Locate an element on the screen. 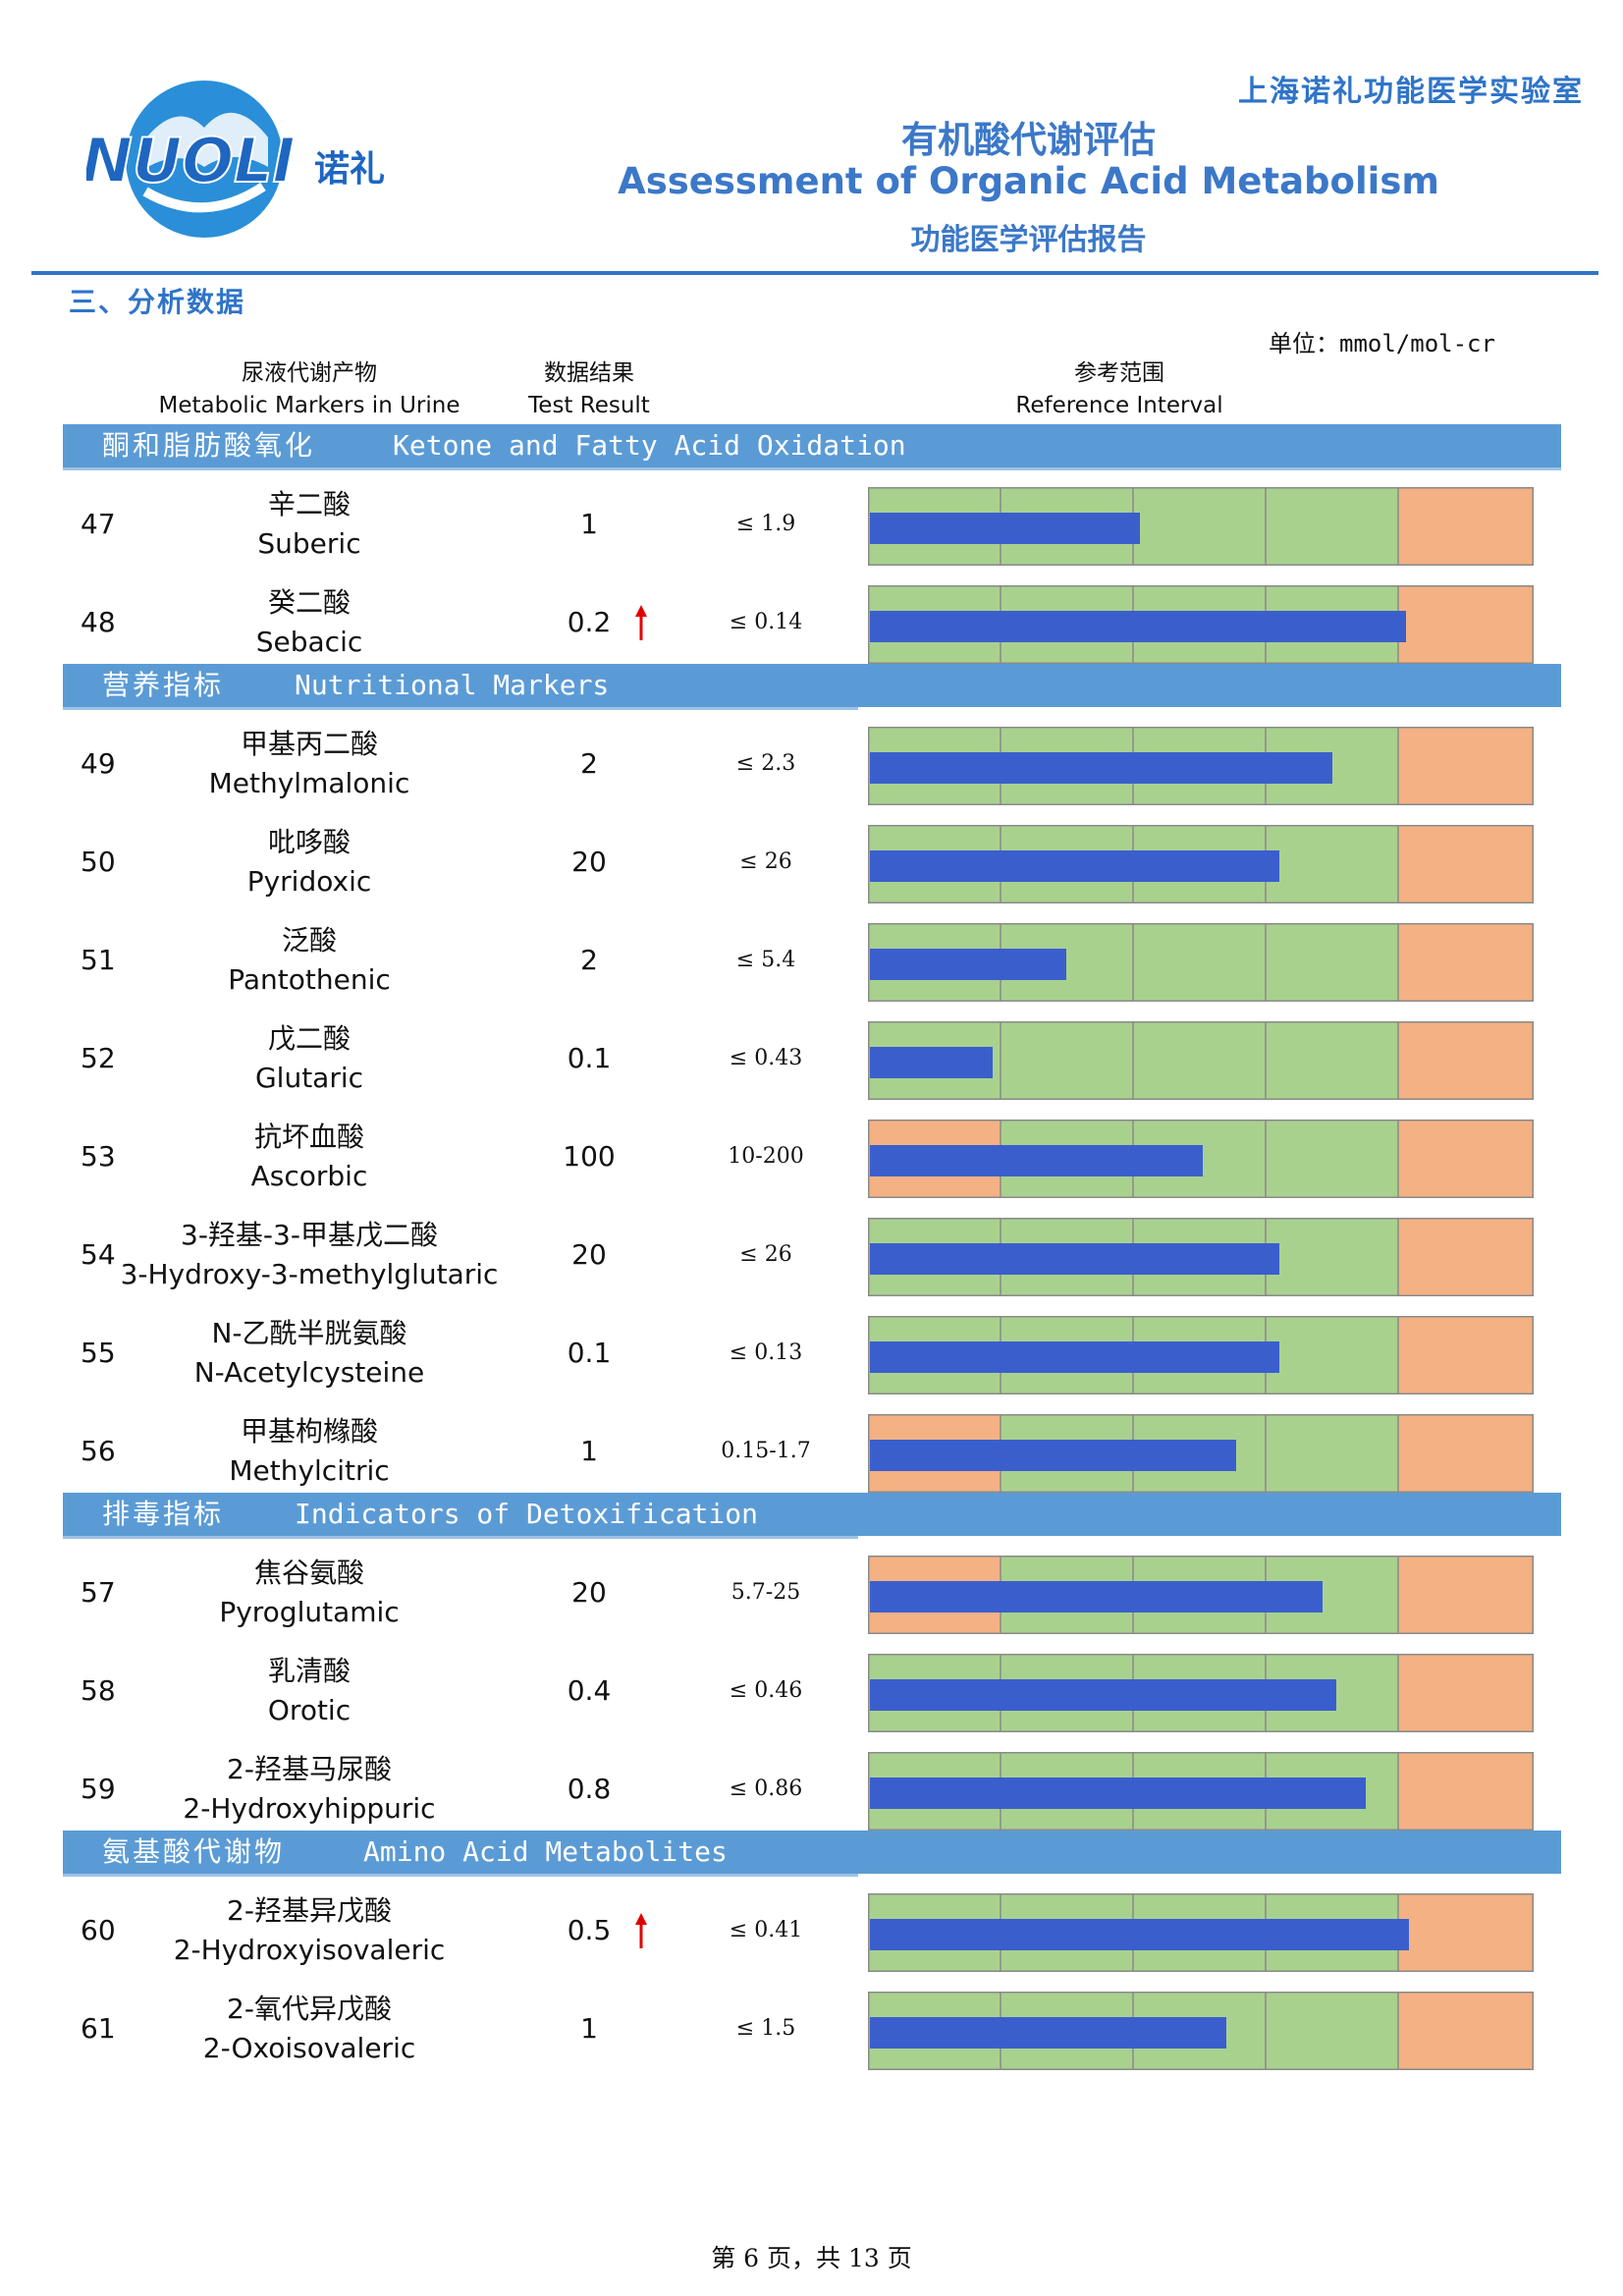 The image size is (1623, 2296). test-result: 1 is located at coordinates (589, 1451).